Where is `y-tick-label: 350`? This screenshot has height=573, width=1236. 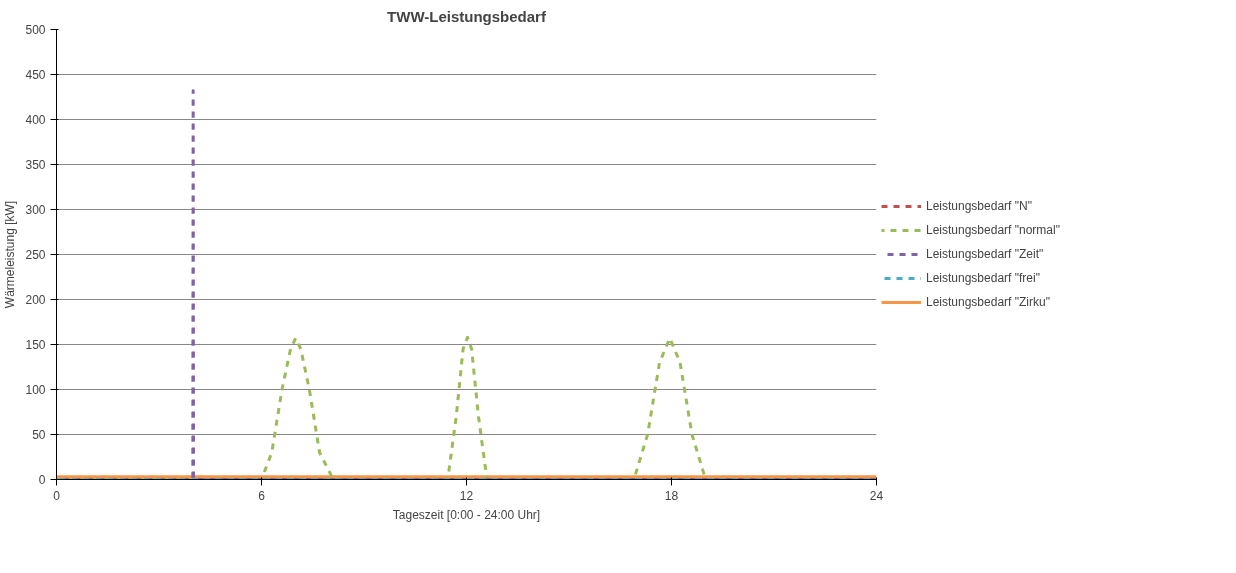 y-tick-label: 350 is located at coordinates (35, 165).